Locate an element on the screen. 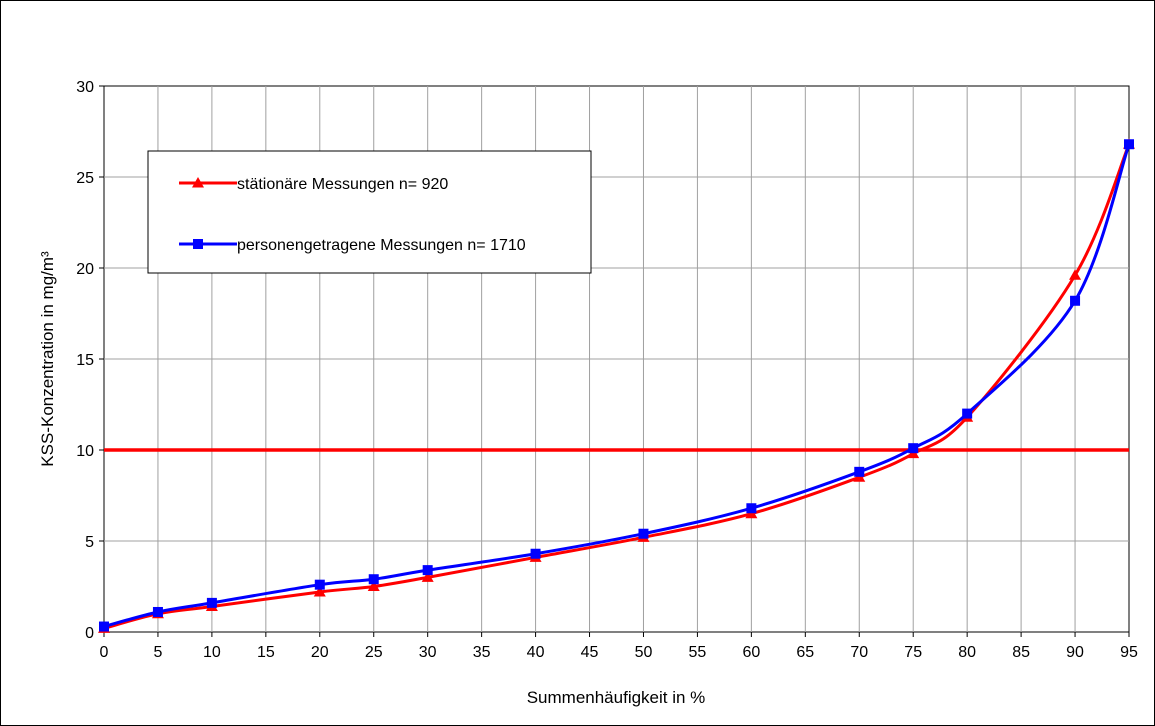 Image resolution: width=1155 pixels, height=726 pixels. x-tick-label: 30 is located at coordinates (428, 652).